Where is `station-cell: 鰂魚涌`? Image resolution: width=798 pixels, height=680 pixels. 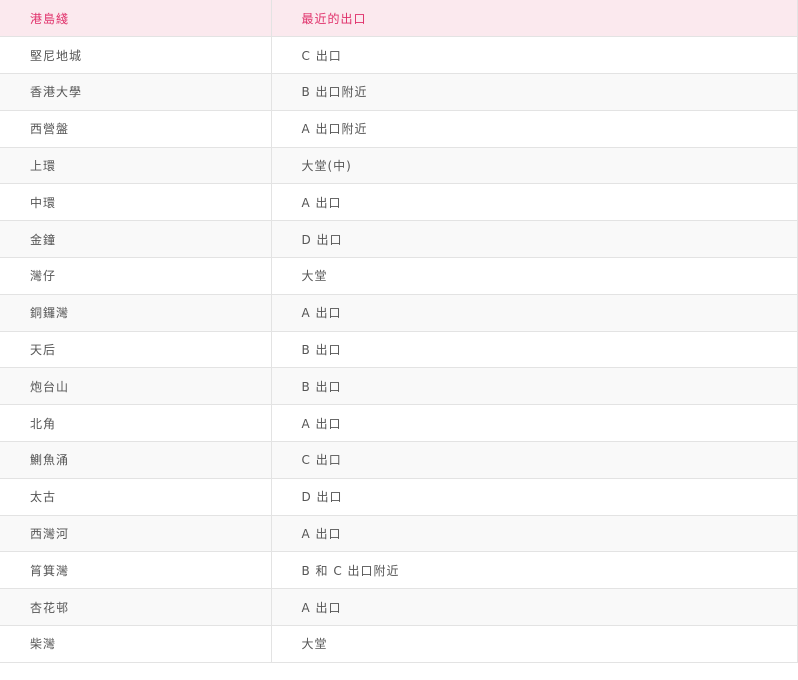
station-cell: 鰂魚涌 is located at coordinates (136, 460).